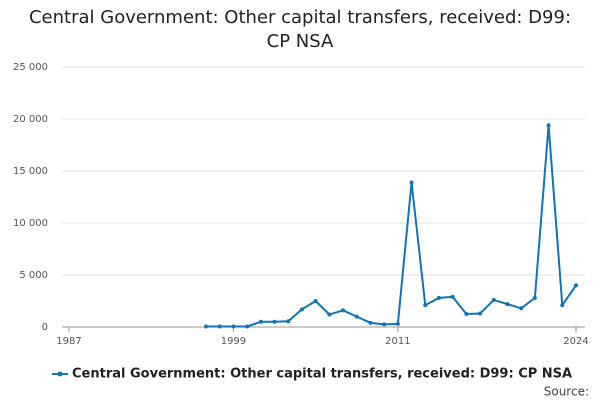 This screenshot has height=400, width=600. I want to click on y-tick-label: 20 000, so click(30, 119).